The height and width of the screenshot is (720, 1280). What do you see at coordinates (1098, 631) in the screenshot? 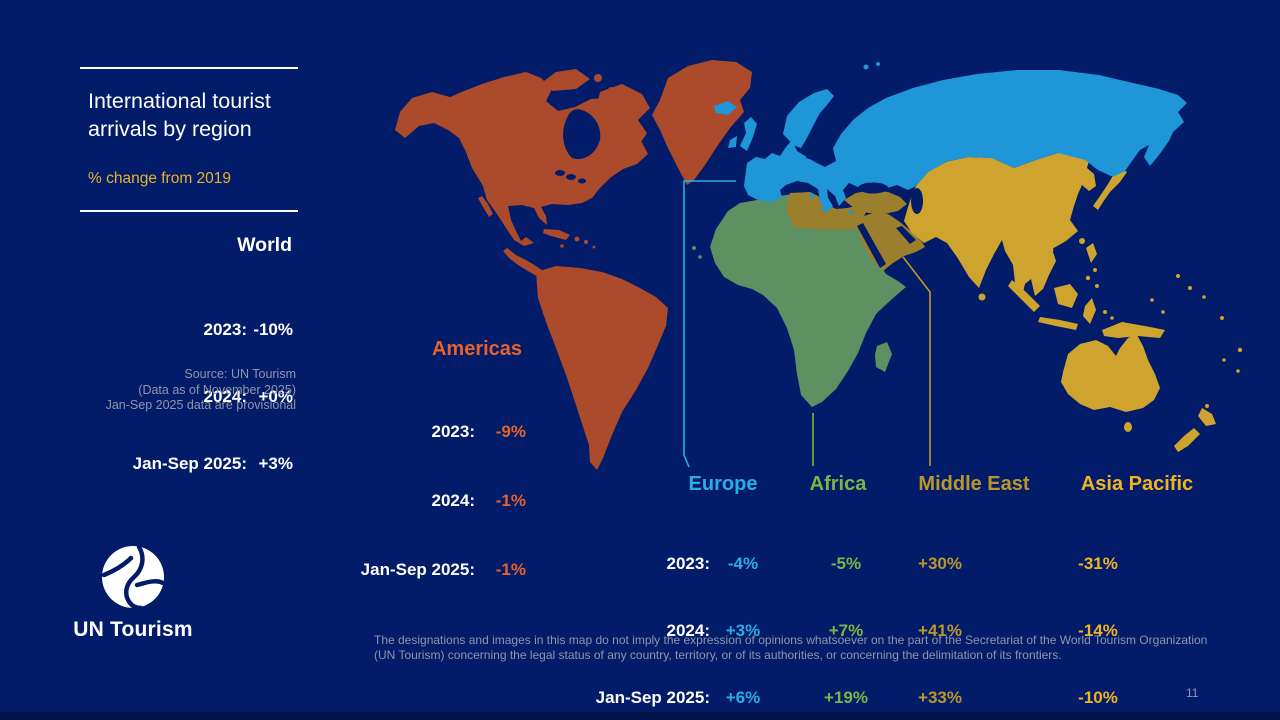
I see `asia-pacific-value-2024: -14%` at bounding box center [1098, 631].